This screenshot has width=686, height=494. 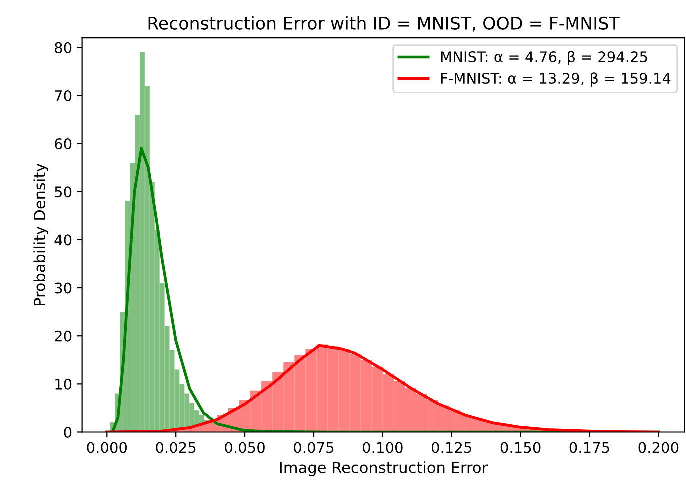 I want to click on y-tick-label: 50, so click(x=63, y=192).